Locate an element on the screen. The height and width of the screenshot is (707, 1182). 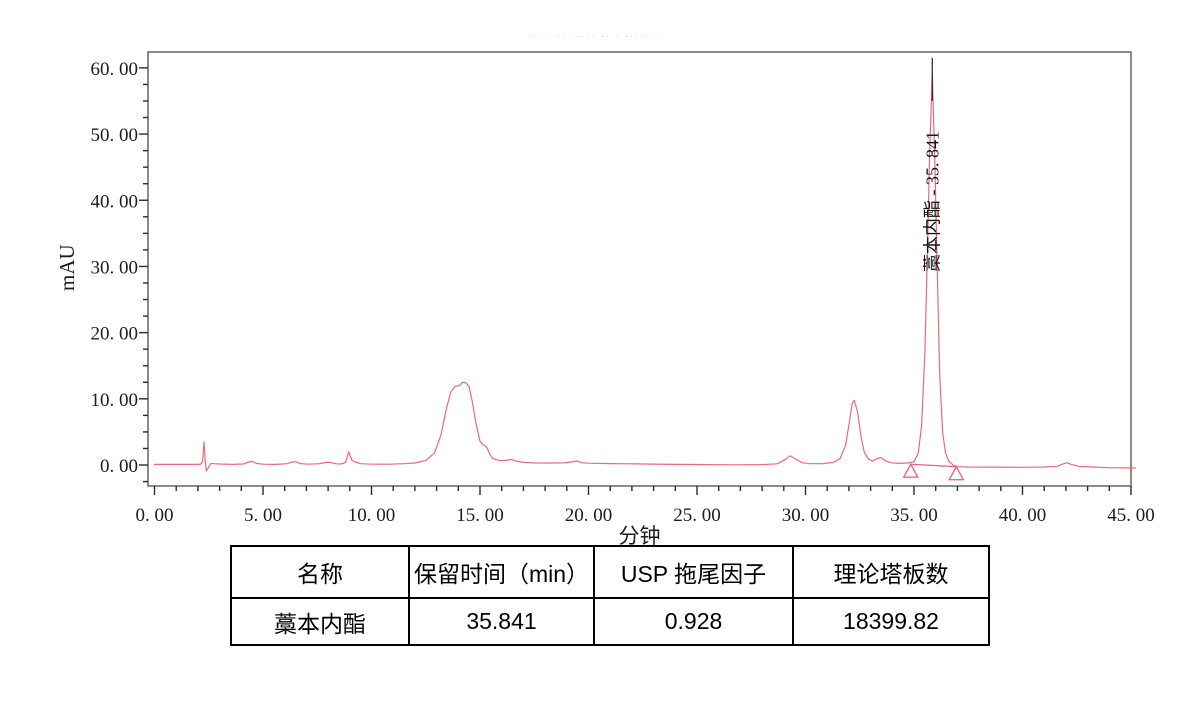
integration-end-marker is located at coordinates (956, 473).